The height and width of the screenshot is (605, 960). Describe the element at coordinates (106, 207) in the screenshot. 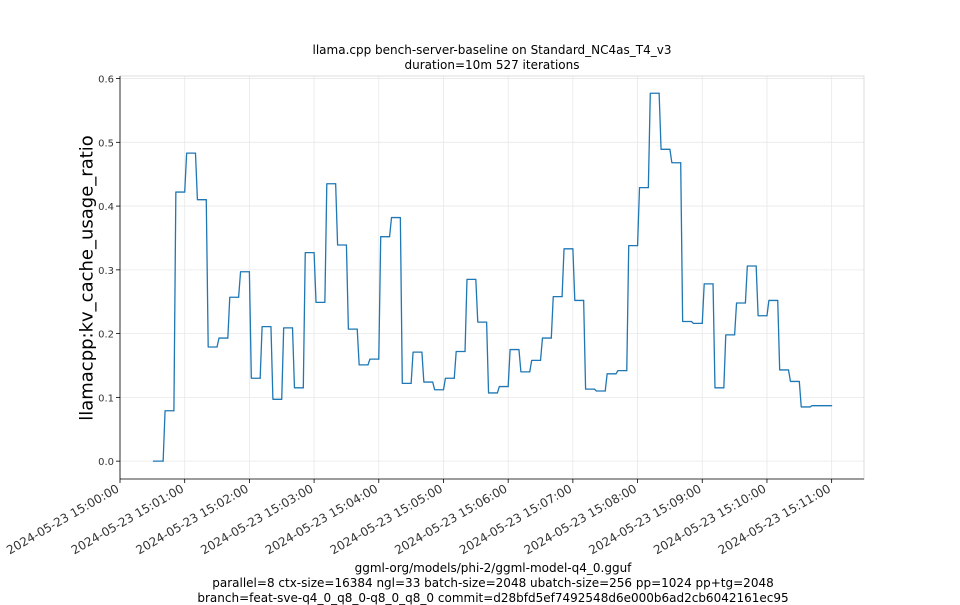

I see `y-tick-label: 0.4` at that location.